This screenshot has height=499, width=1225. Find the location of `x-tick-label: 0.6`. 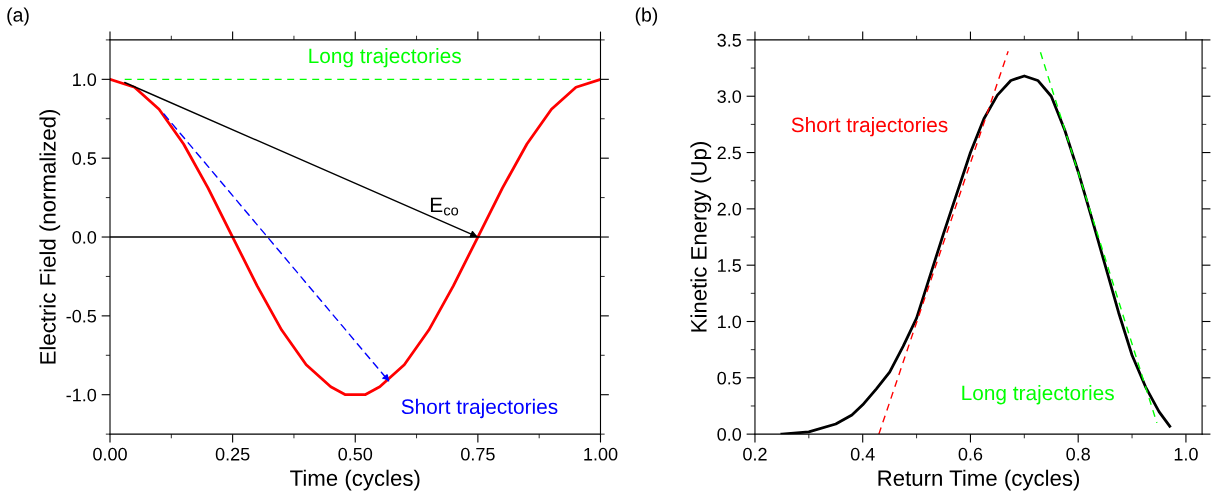

x-tick-label: 0.6 is located at coordinates (970, 454).